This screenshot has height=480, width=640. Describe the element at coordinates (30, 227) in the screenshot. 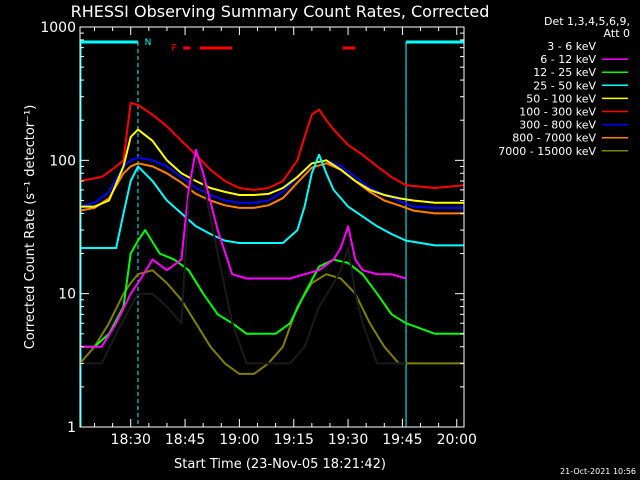

I see `y-axis-label: Corrected Count Rate (s⁻¹ detector⁻¹)` at that location.